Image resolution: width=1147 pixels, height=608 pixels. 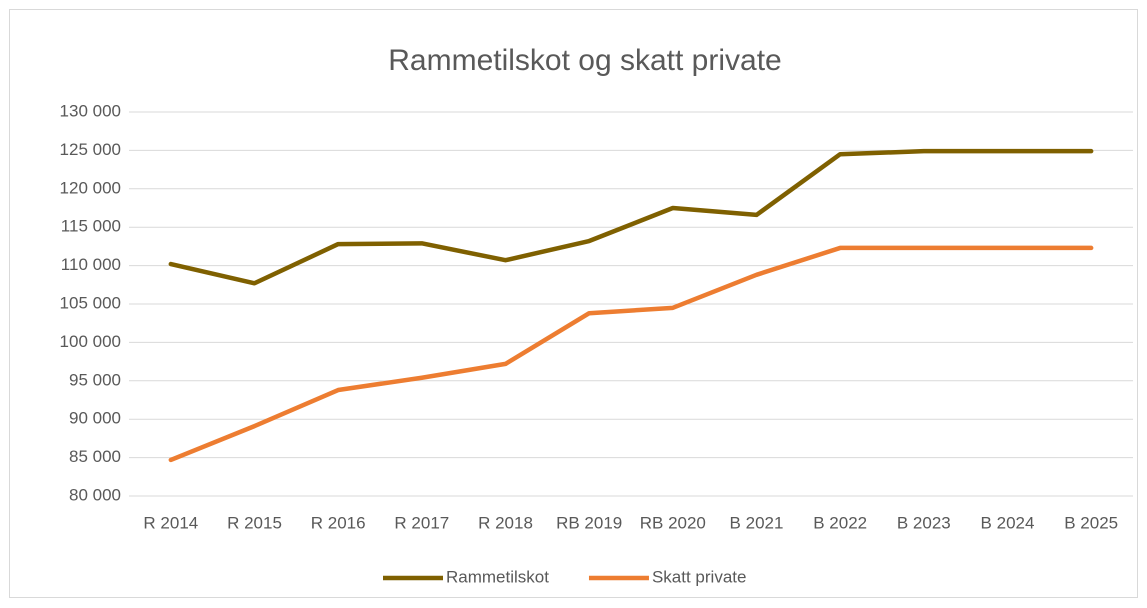 What do you see at coordinates (757, 522) in the screenshot?
I see `x-tick-label: B 2021` at bounding box center [757, 522].